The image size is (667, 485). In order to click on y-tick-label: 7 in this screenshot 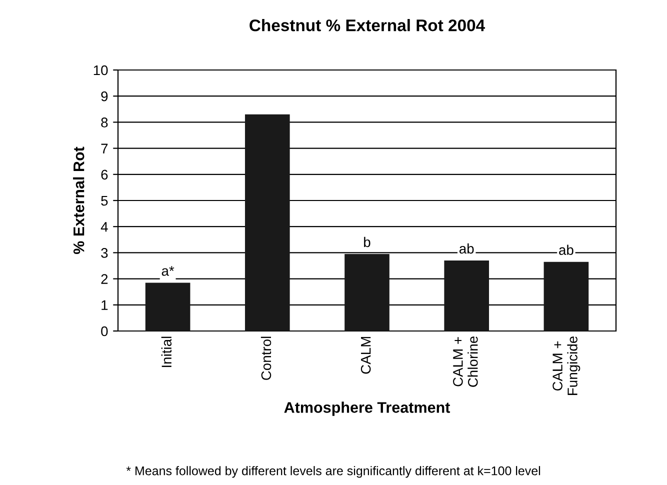, I will do `click(104, 149)`.